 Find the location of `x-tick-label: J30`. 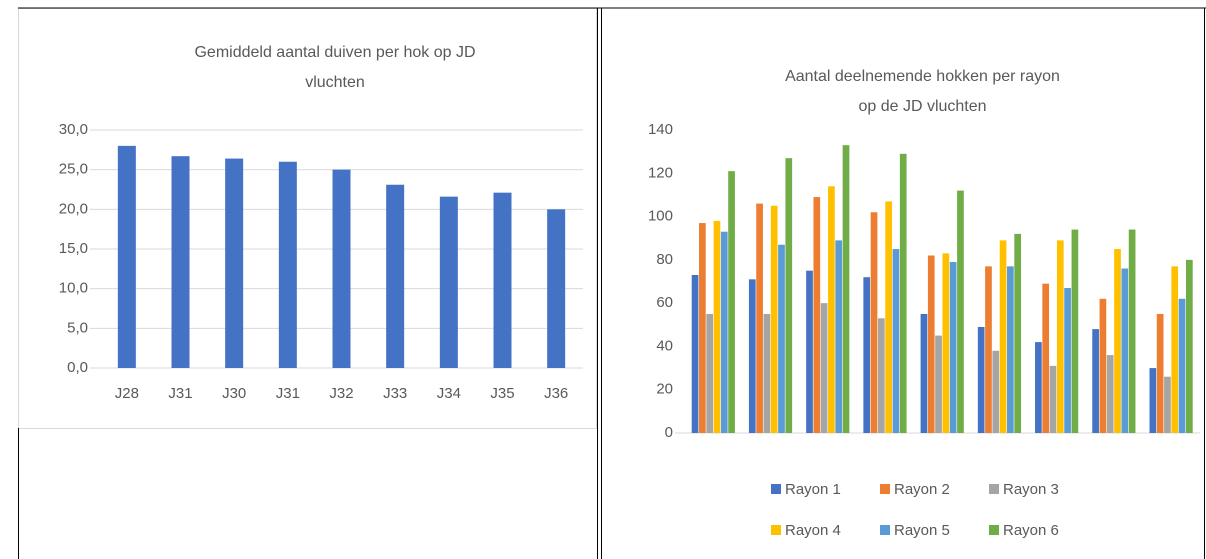

x-tick-label: J30 is located at coordinates (234, 393).